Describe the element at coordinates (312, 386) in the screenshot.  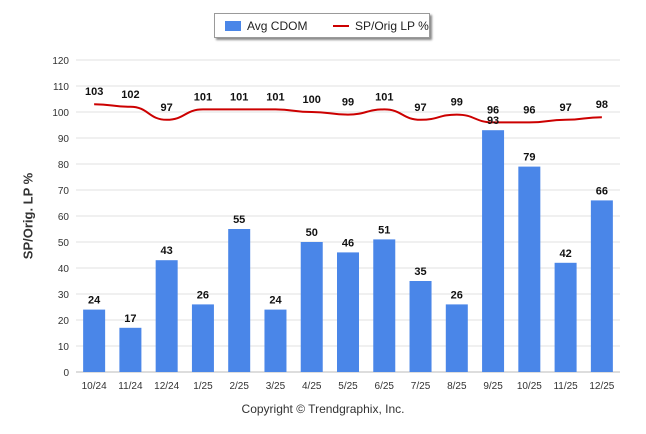
I see `x-tick-label: 4/25` at that location.